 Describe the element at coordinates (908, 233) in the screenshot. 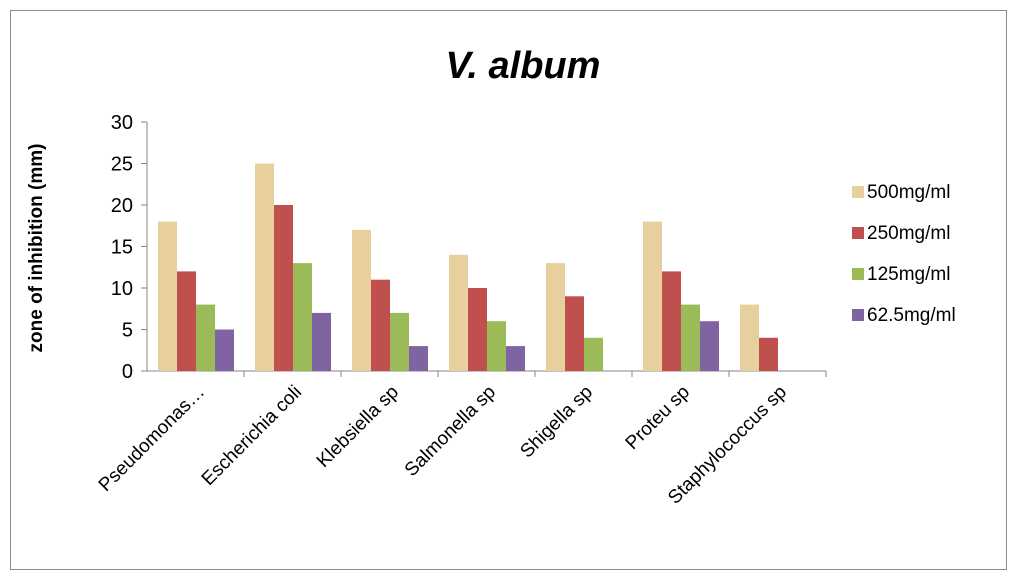

I see `legend-label: 250mg/ml` at that location.